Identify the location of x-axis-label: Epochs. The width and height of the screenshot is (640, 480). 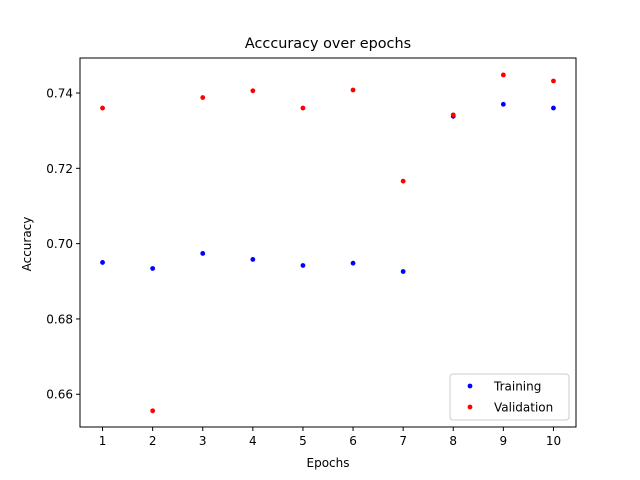
(328, 463).